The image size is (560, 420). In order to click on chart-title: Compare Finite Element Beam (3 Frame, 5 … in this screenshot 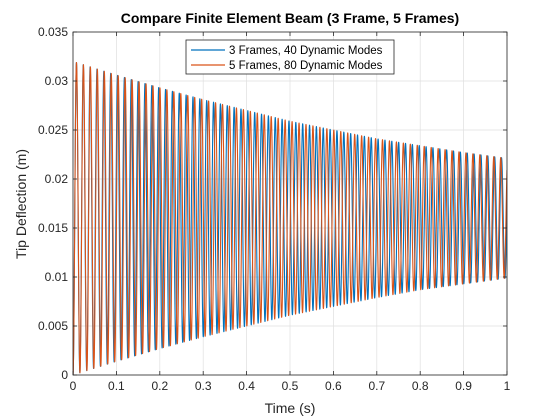, I will do `click(290, 18)`.